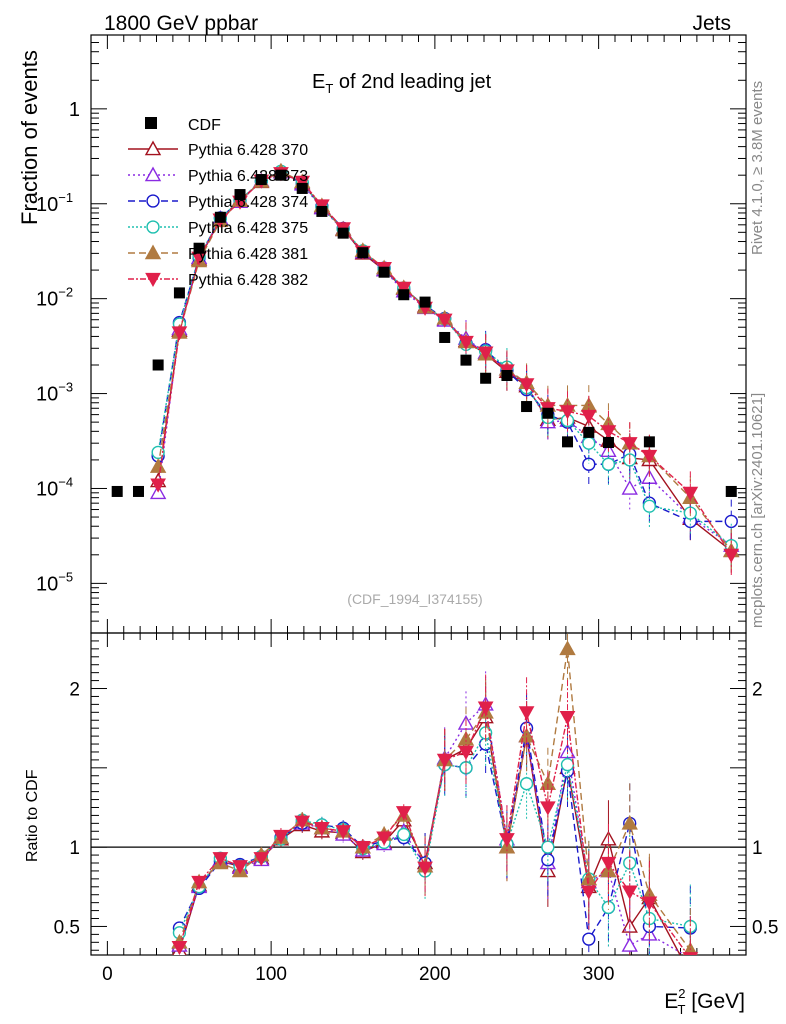  I want to click on x-tick-label: 300, so click(599, 974).